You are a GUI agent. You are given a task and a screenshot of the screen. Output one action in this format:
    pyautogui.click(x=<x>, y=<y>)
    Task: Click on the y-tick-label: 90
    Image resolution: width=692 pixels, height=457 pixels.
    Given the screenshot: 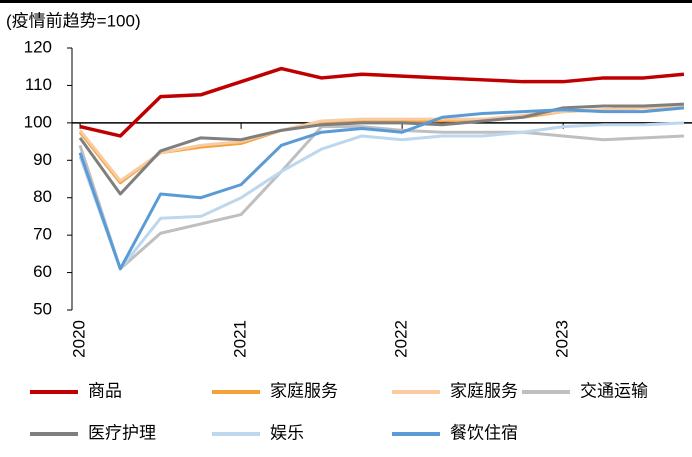 What is the action you would take?
    pyautogui.click(x=42, y=159)
    